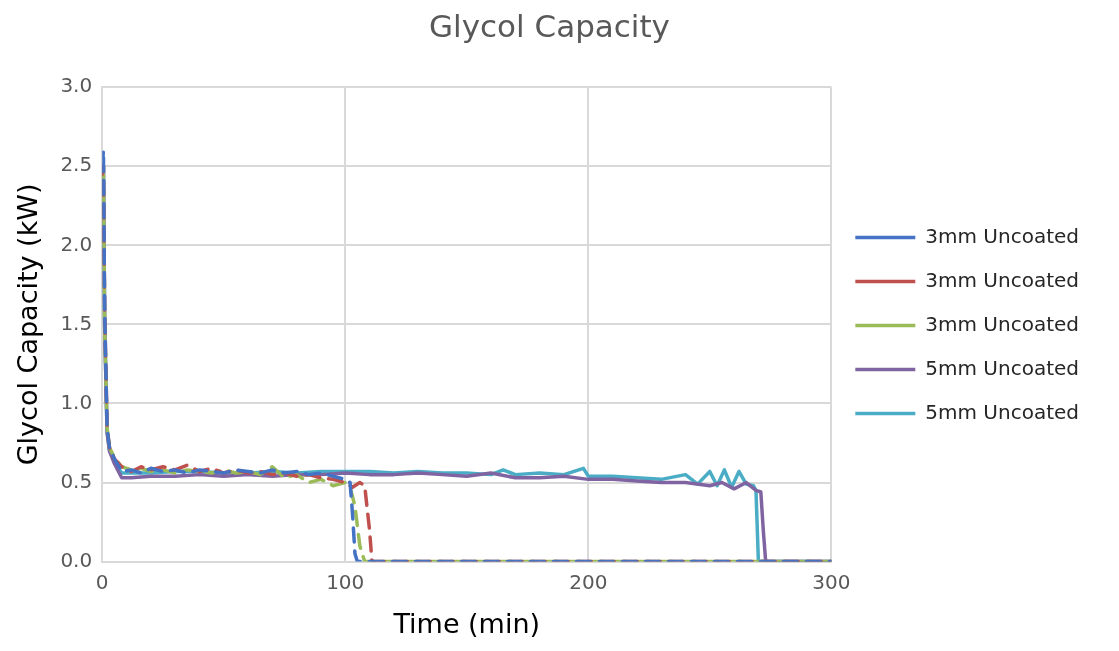  I want to click on y-tick-label: 2.5, so click(76, 164).